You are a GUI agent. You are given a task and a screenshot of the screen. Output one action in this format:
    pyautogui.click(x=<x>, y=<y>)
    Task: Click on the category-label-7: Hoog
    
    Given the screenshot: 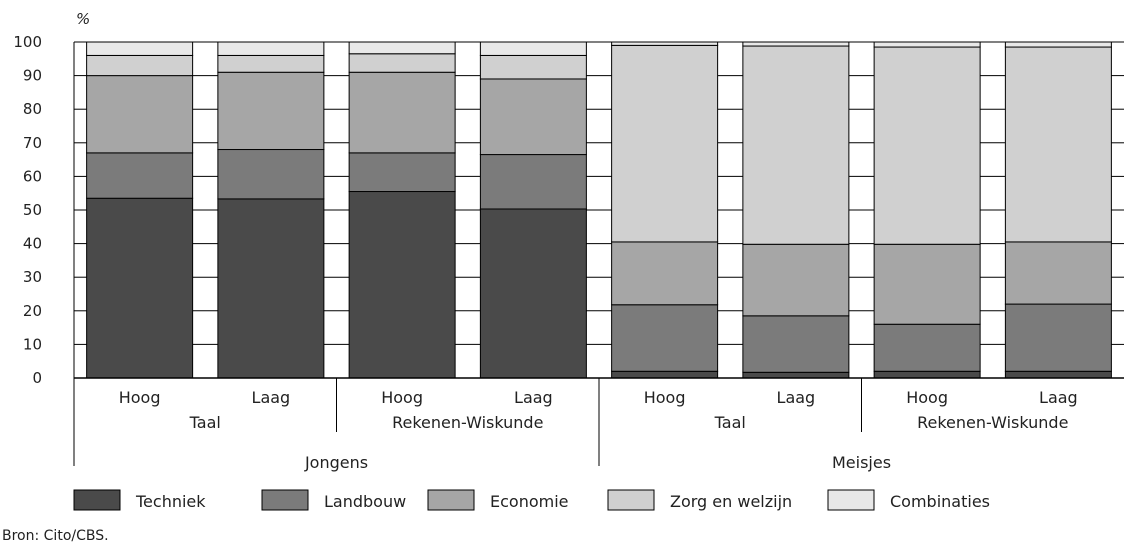 What is the action you would take?
    pyautogui.click(x=927, y=397)
    